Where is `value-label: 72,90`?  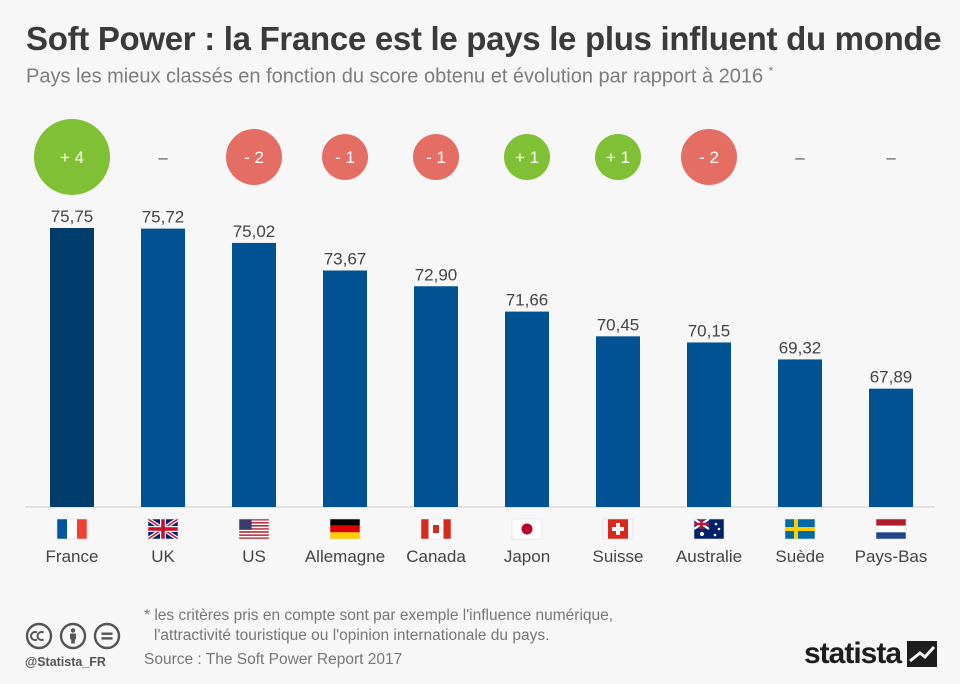
value-label: 72,90 is located at coordinates (436, 274).